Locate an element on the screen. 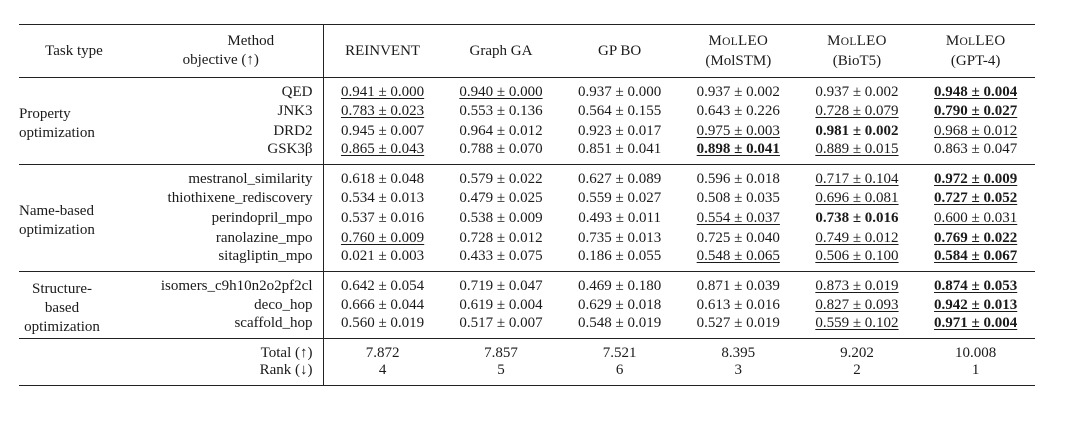 The image size is (1080, 421). score-value: 0.553 ± 0.136 is located at coordinates (501, 110).